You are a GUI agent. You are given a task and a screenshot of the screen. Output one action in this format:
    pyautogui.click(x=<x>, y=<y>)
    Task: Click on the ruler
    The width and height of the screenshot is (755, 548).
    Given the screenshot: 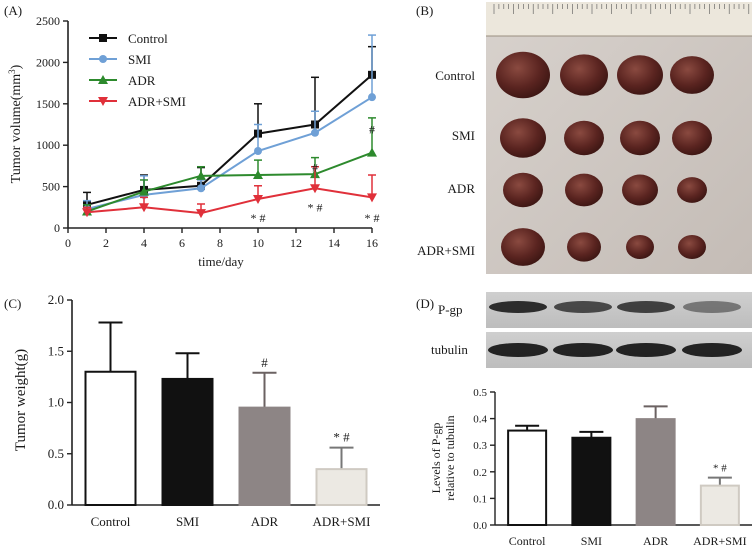 What is the action you would take?
    pyautogui.click(x=619, y=19)
    